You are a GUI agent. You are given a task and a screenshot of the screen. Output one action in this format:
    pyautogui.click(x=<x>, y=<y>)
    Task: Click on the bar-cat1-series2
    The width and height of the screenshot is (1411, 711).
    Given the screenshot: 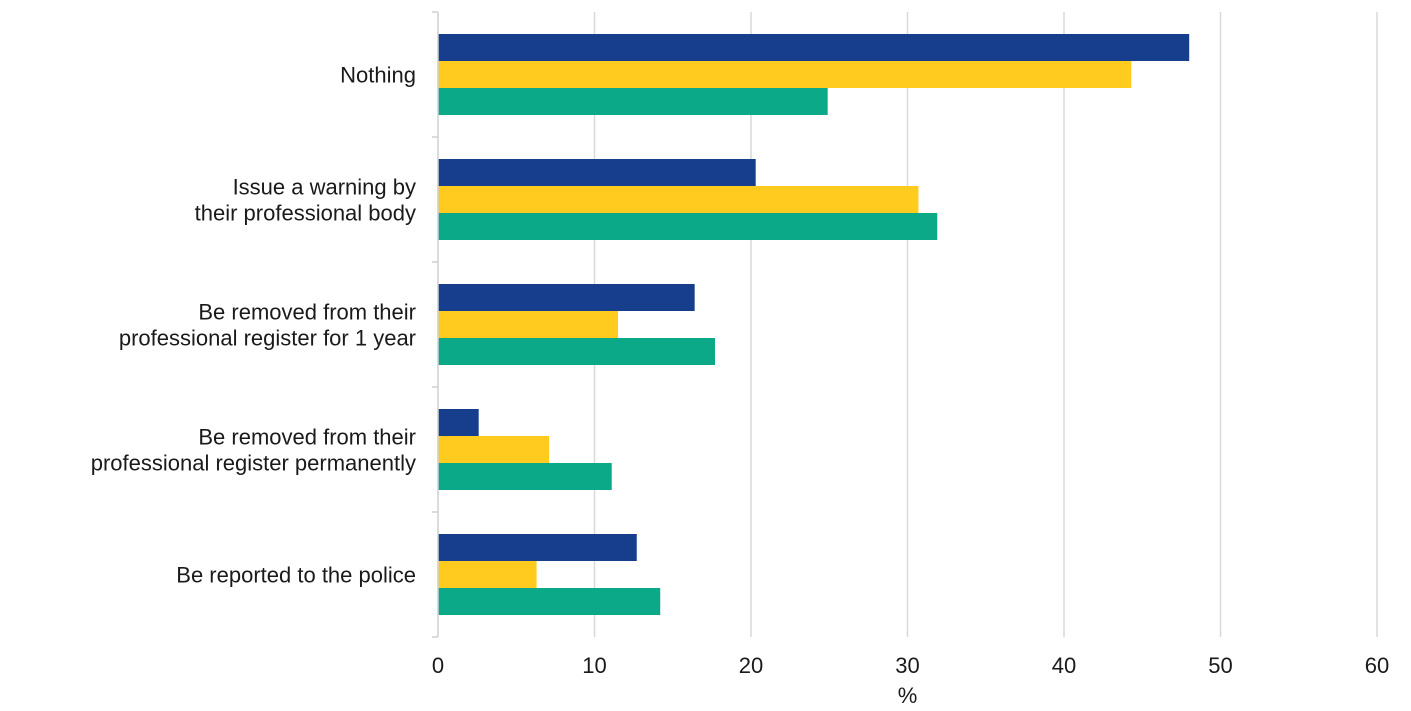 What is the action you would take?
    pyautogui.click(x=688, y=226)
    